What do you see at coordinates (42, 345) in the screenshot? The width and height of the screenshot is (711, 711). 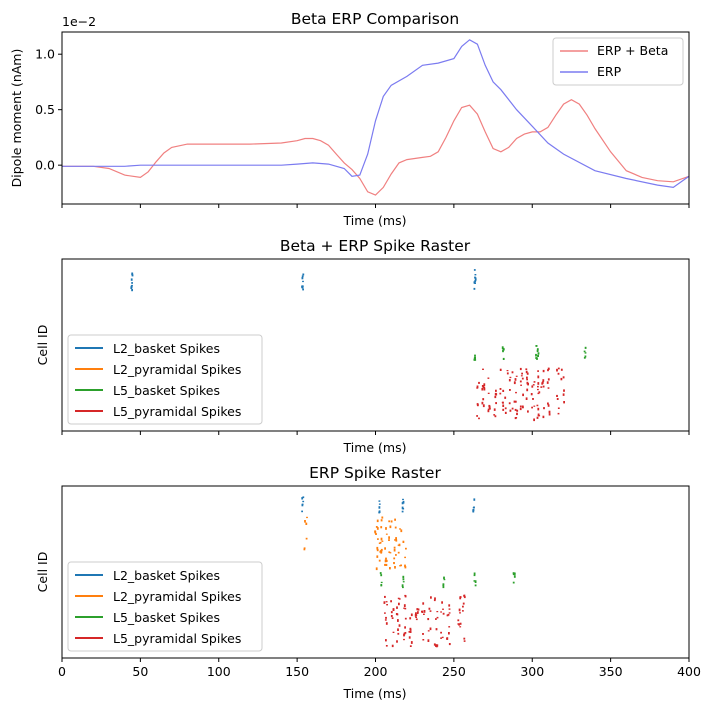 I see `panel2-y-label: Cell ID` at bounding box center [42, 345].